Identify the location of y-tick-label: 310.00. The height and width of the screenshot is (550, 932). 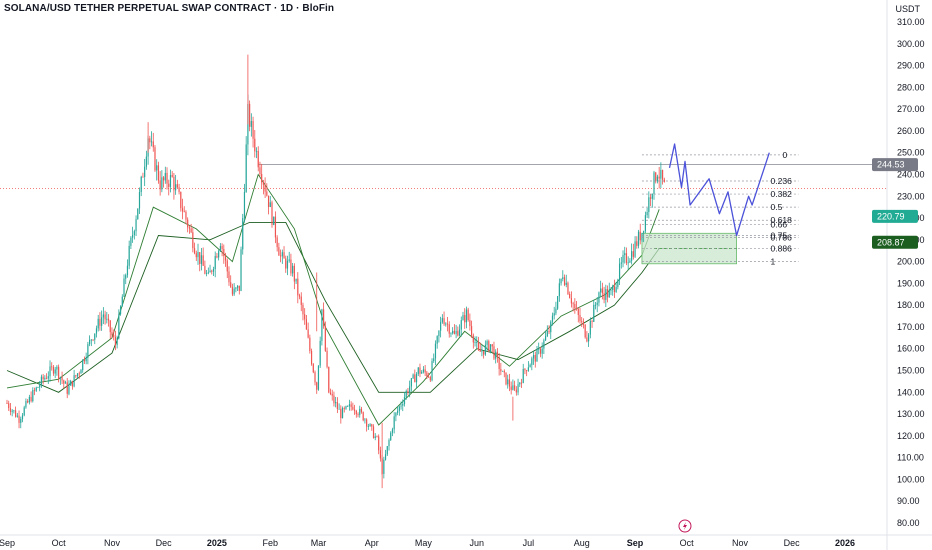
(911, 22).